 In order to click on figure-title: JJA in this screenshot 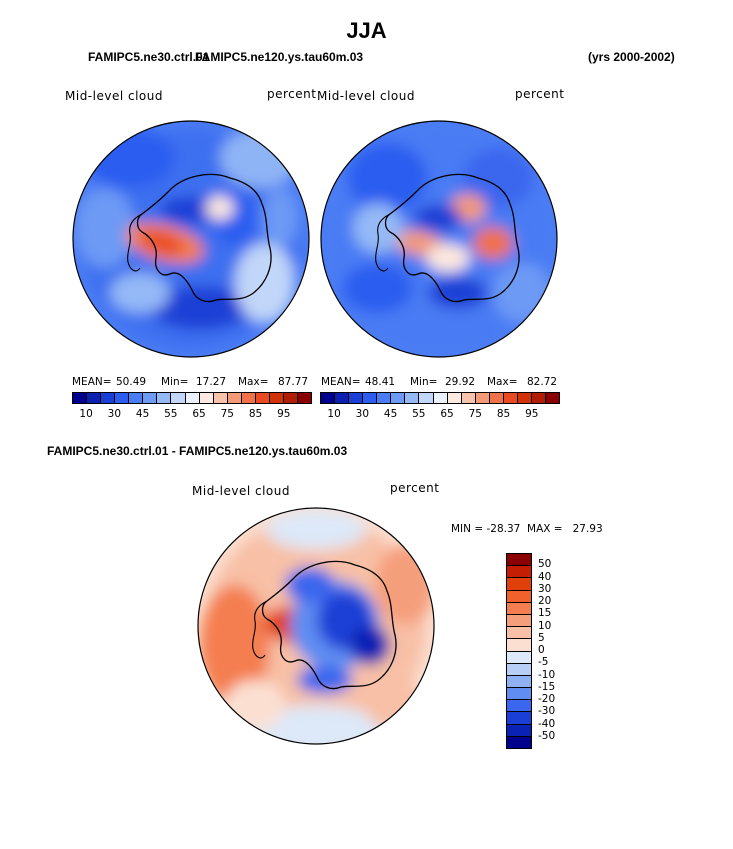, I will do `click(366, 30)`.